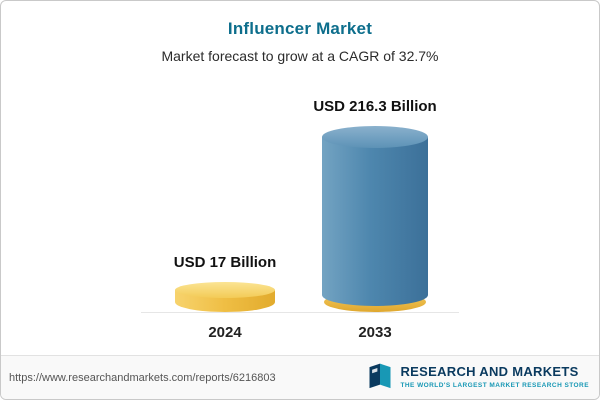  What do you see at coordinates (225, 290) in the screenshot?
I see `cylinder-2024-top` at bounding box center [225, 290].